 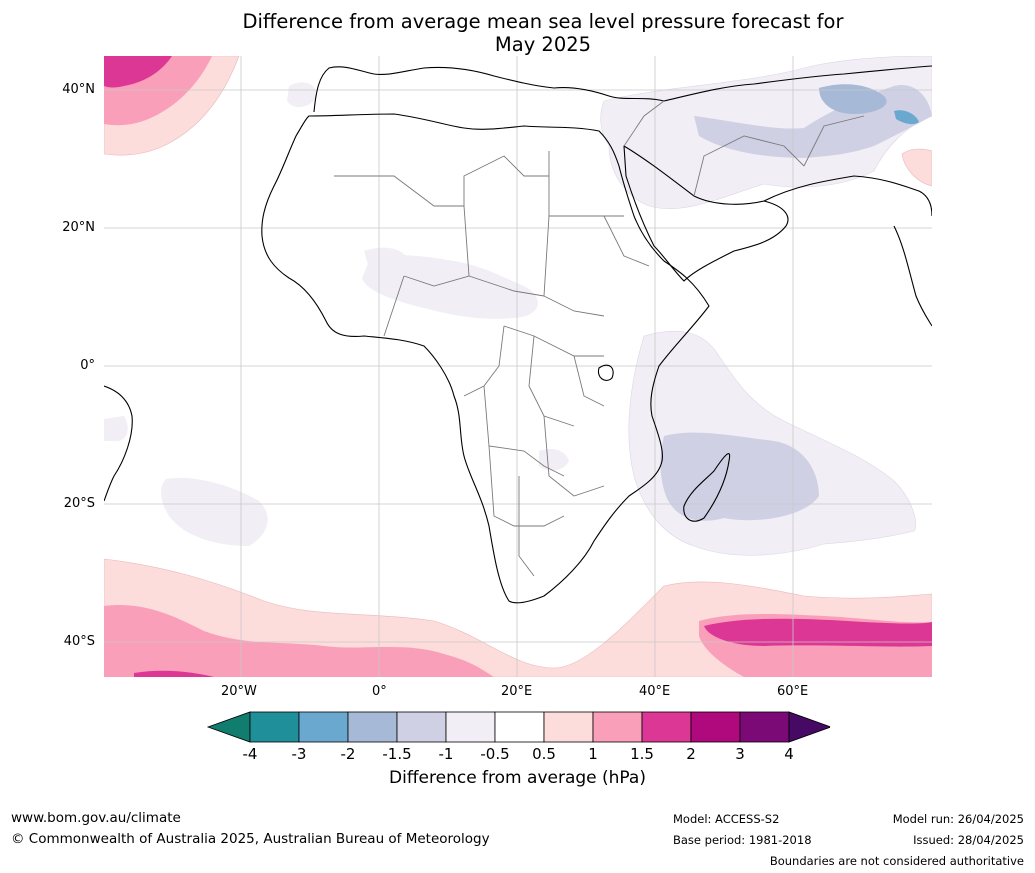 I want to click on anomaly-south-magenta-west, so click(x=174, y=673).